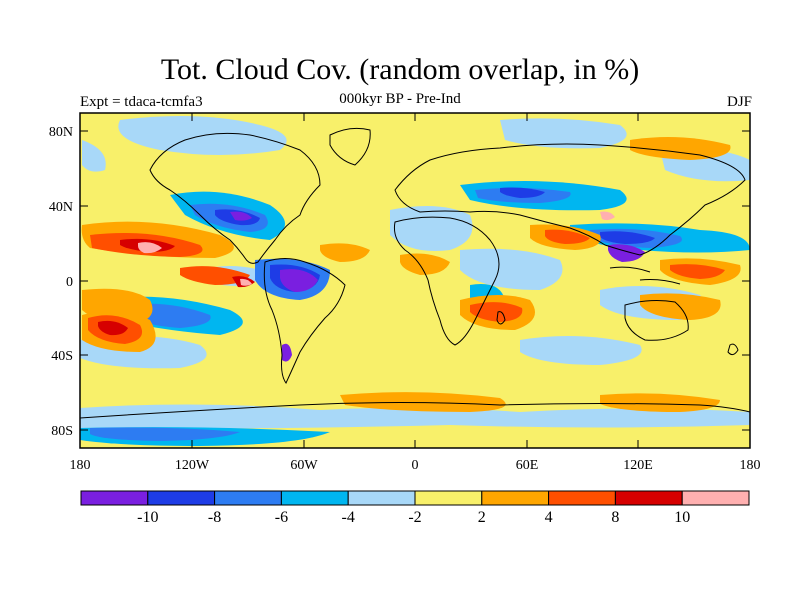  I want to click on lat-label: 80N, so click(61, 132).